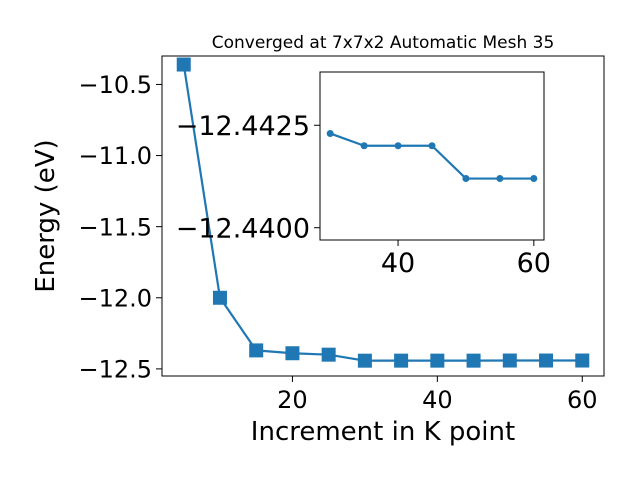  Describe the element at coordinates (115, 85) in the screenshot. I see `main-y-tick-label: −10.5` at that location.